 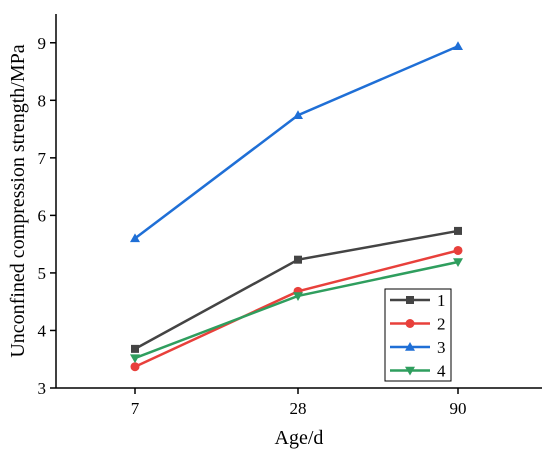 What do you see at coordinates (18, 200) in the screenshot?
I see `y-axis-title: Unconfined compression strength/MPa` at bounding box center [18, 200].